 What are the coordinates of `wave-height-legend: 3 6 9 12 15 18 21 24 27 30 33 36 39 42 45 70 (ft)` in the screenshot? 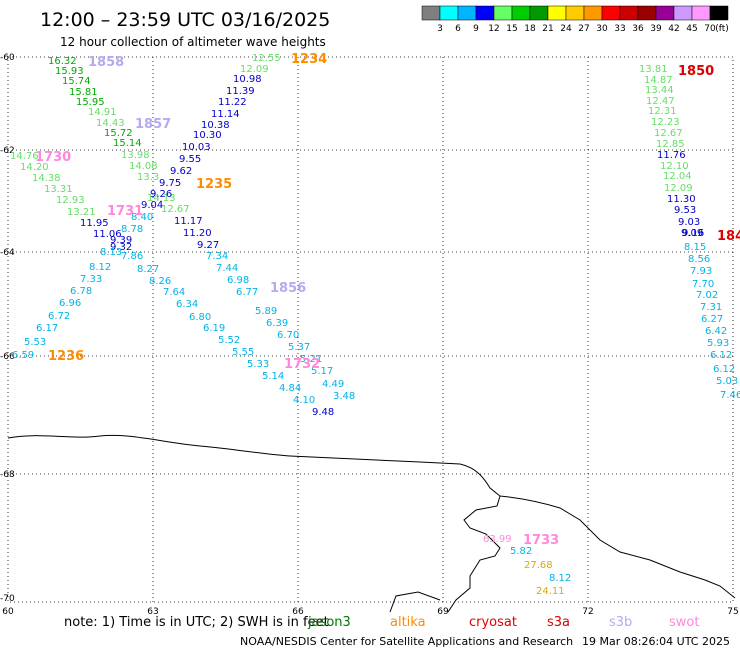 It's located at (575, 19).